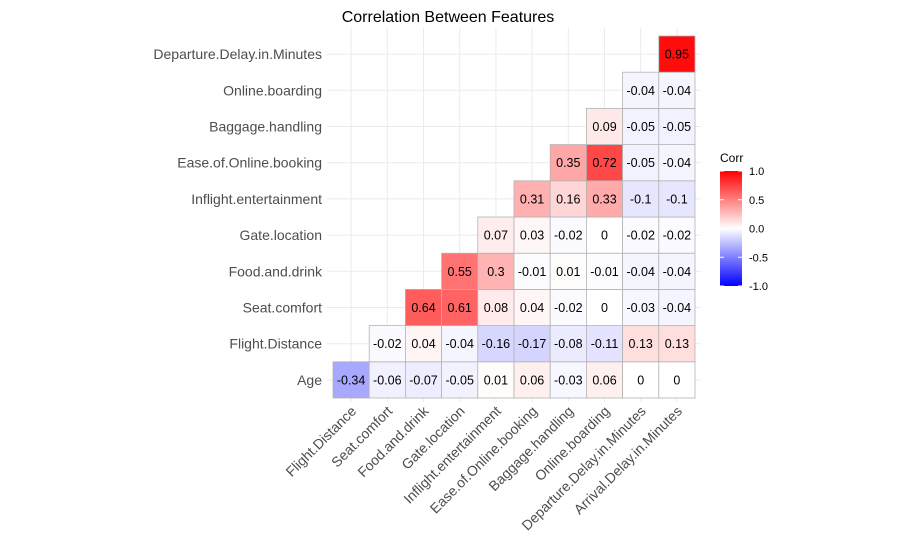  I want to click on cell-value-label: -0.17, so click(532, 344).